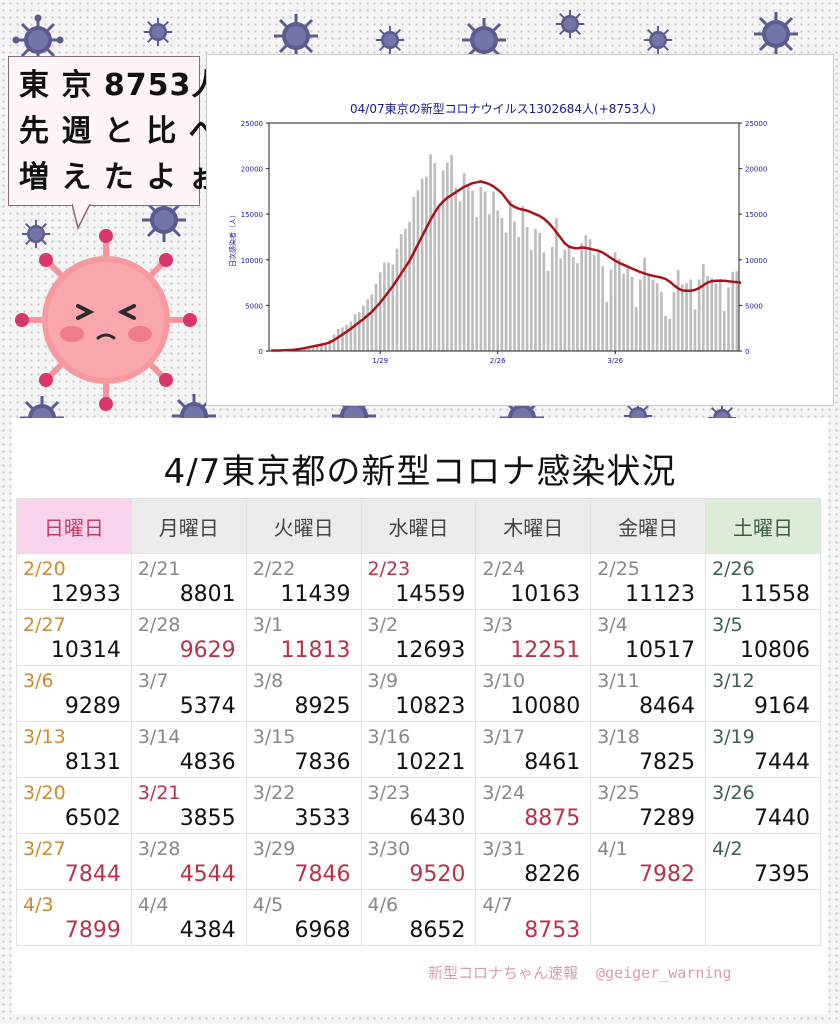 This screenshot has width=840, height=1024. Describe the element at coordinates (504, 737) in the screenshot. I see `day-date: 3/17` at that location.